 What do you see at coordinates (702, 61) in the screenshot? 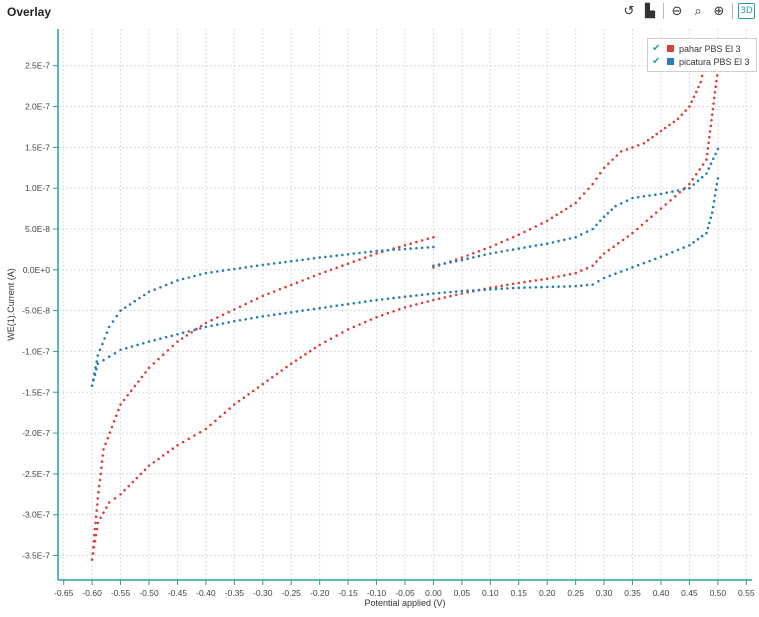
I see `legend-item: ✔ picatura PBS El 3` at bounding box center [702, 61].